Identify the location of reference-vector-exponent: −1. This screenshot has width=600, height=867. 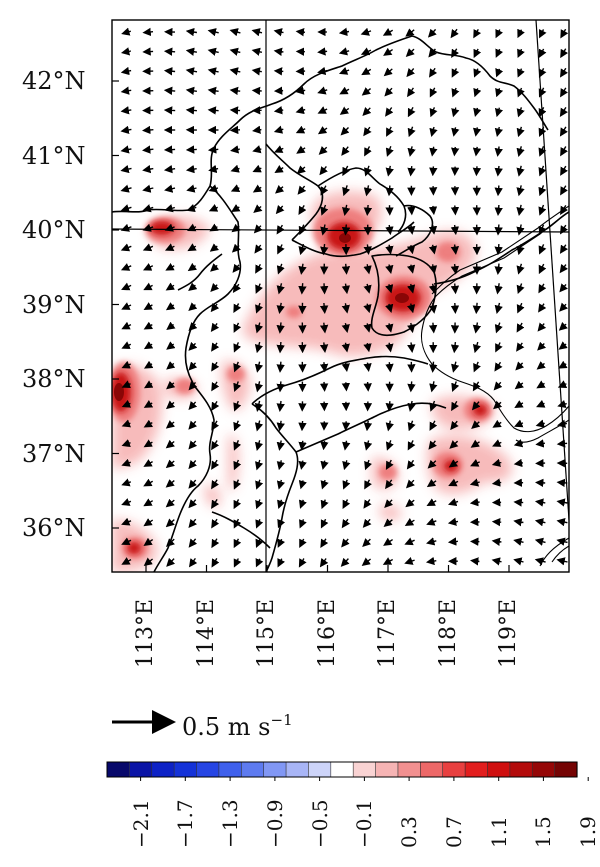
(281, 720).